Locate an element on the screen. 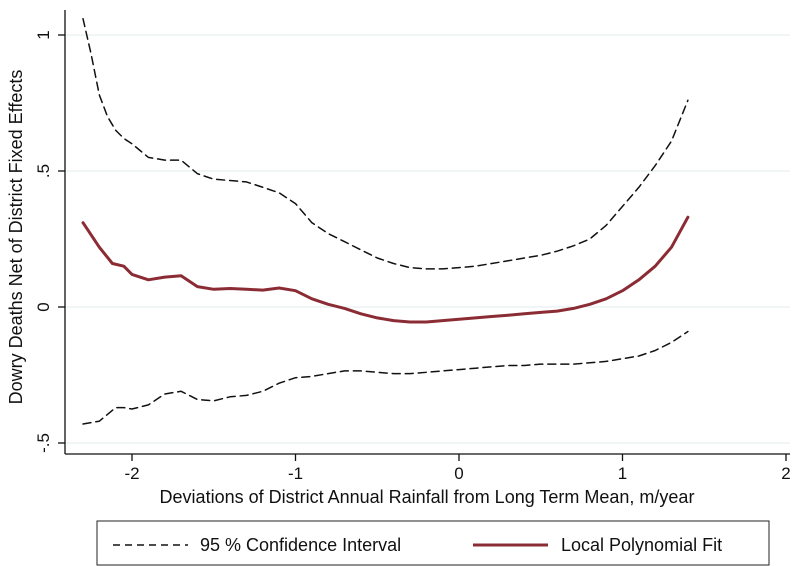  x-ticks: -2 -1 0 1 2 is located at coordinates (457, 468).